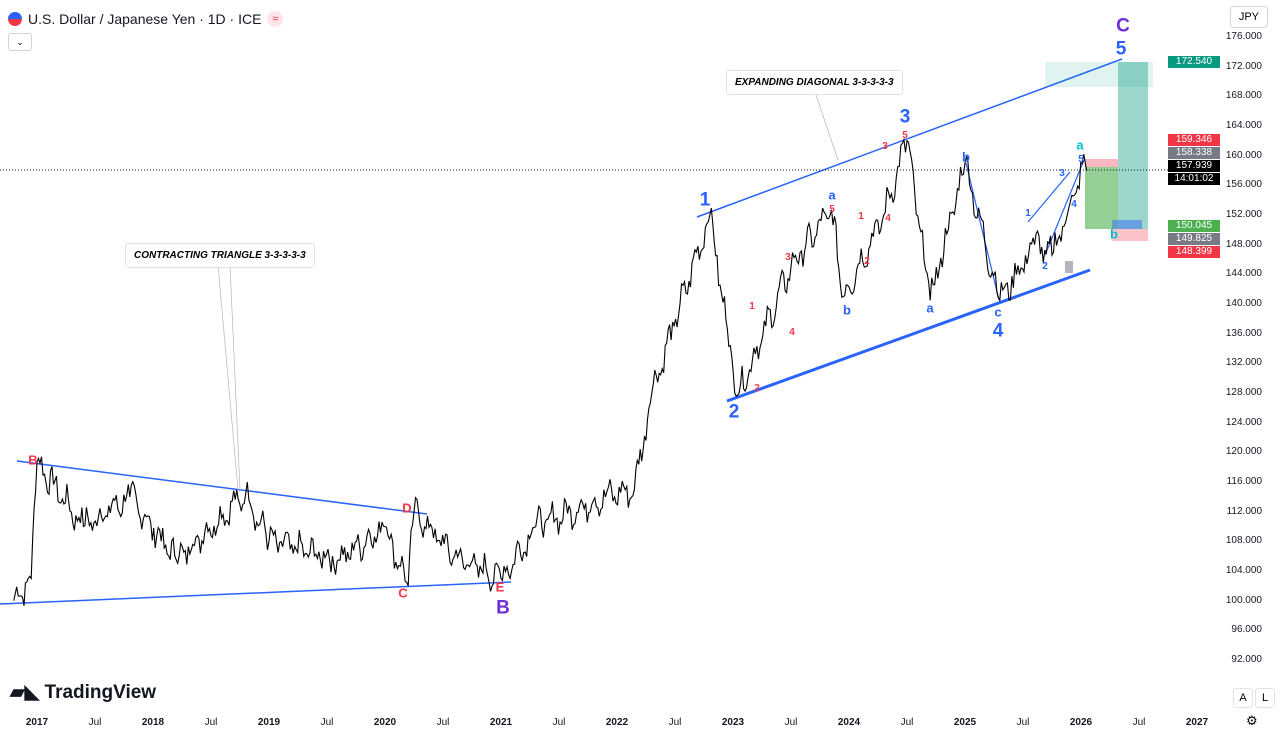 The height and width of the screenshot is (736, 1280). What do you see at coordinates (20, 42) in the screenshot?
I see `collapse-button: ⌄` at bounding box center [20, 42].